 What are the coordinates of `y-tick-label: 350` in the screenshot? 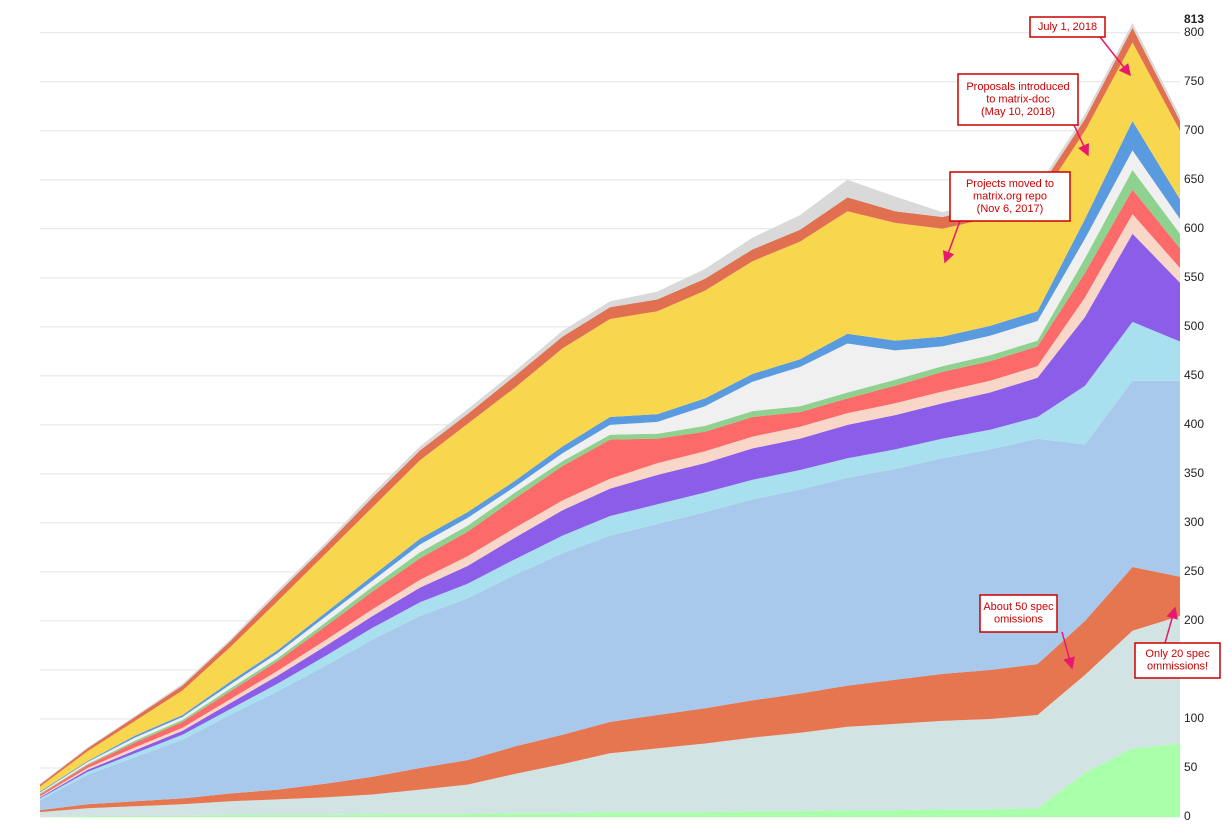 It's located at (1194, 473).